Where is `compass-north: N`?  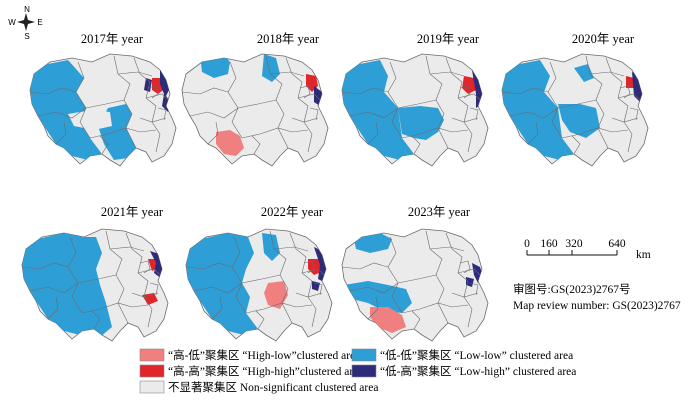
compass-north: N is located at coordinates (27, 9).